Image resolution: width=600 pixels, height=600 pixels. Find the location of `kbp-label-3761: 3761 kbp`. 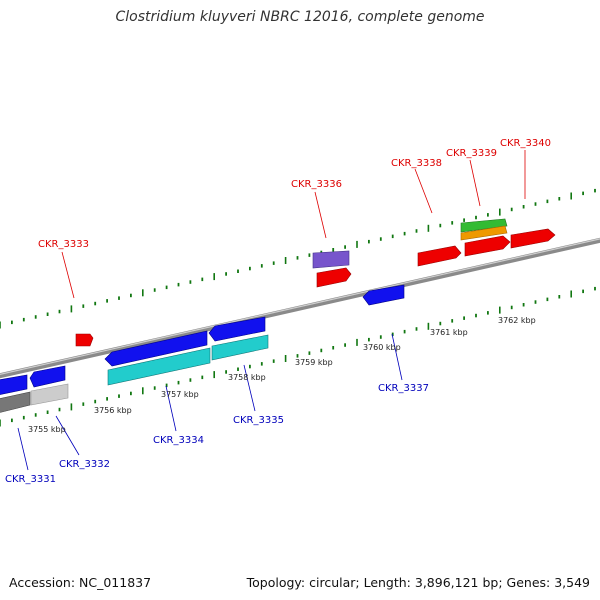

kbp-label-3761: 3761 kbp is located at coordinates (449, 332).